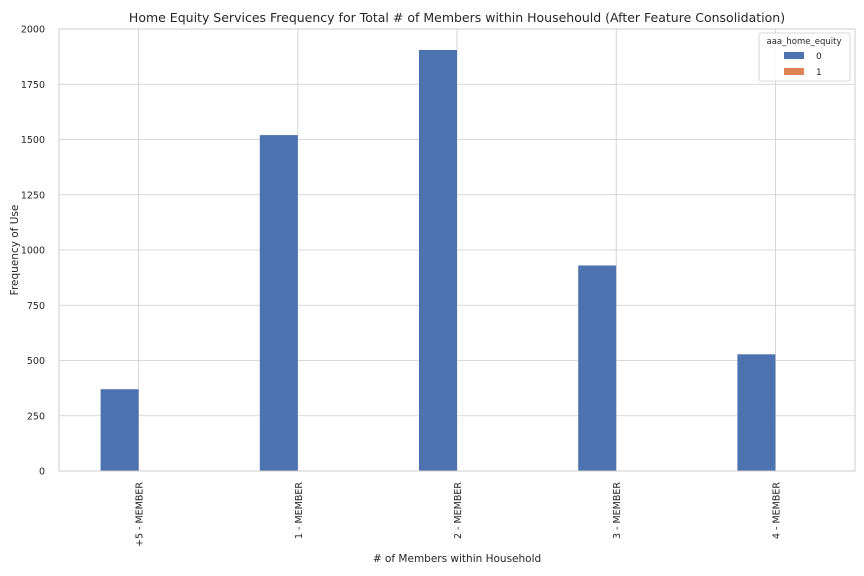 This screenshot has height=576, width=864. What do you see at coordinates (33, 195) in the screenshot?
I see `y-tick-label: 1250` at bounding box center [33, 195].